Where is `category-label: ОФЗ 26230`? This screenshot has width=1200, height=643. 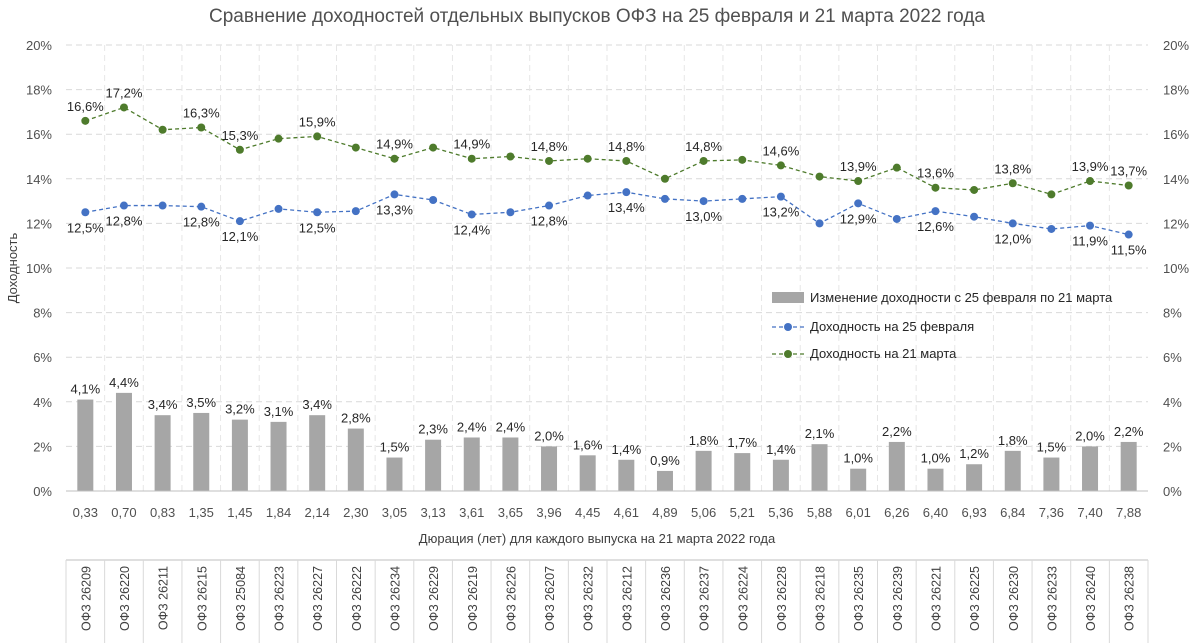 category-label: ОФЗ 26230 is located at coordinates (1014, 598).